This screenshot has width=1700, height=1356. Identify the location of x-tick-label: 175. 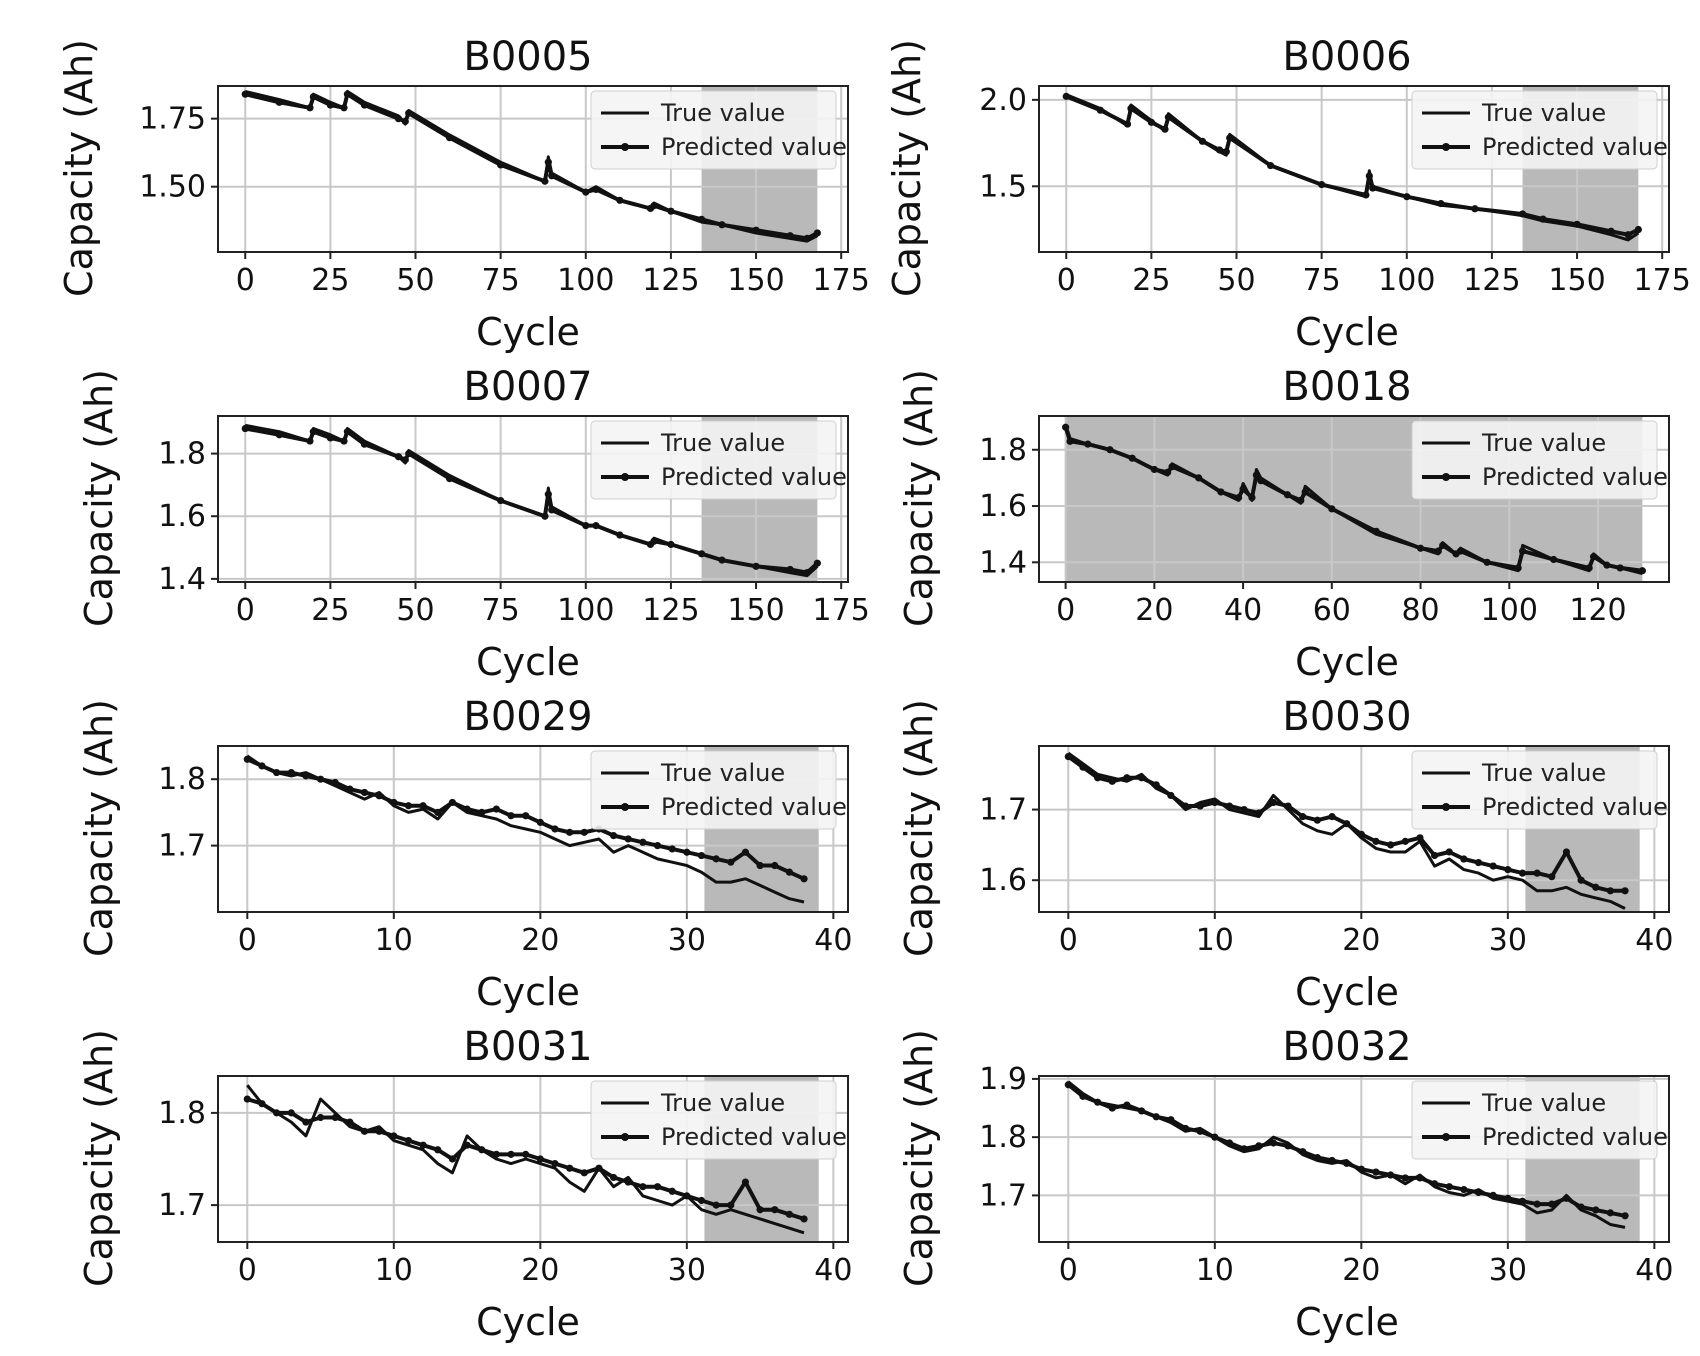
(1662, 280).